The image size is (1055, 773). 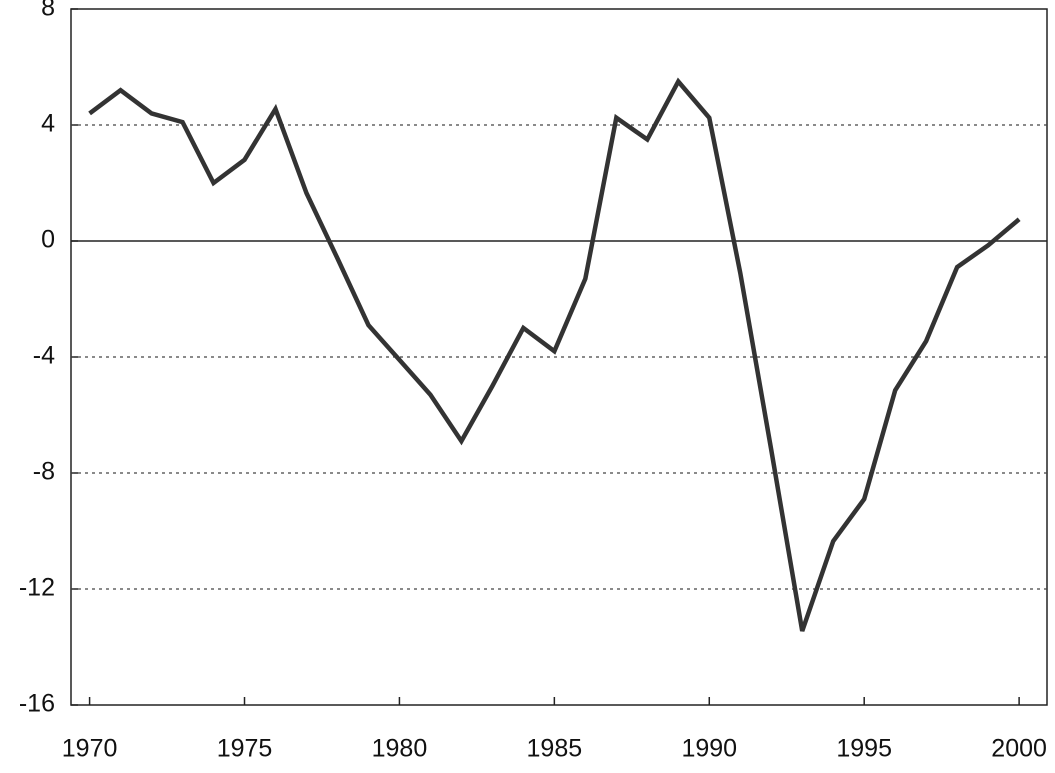 What do you see at coordinates (709, 749) in the screenshot?
I see `x-tick-label: 1990` at bounding box center [709, 749].